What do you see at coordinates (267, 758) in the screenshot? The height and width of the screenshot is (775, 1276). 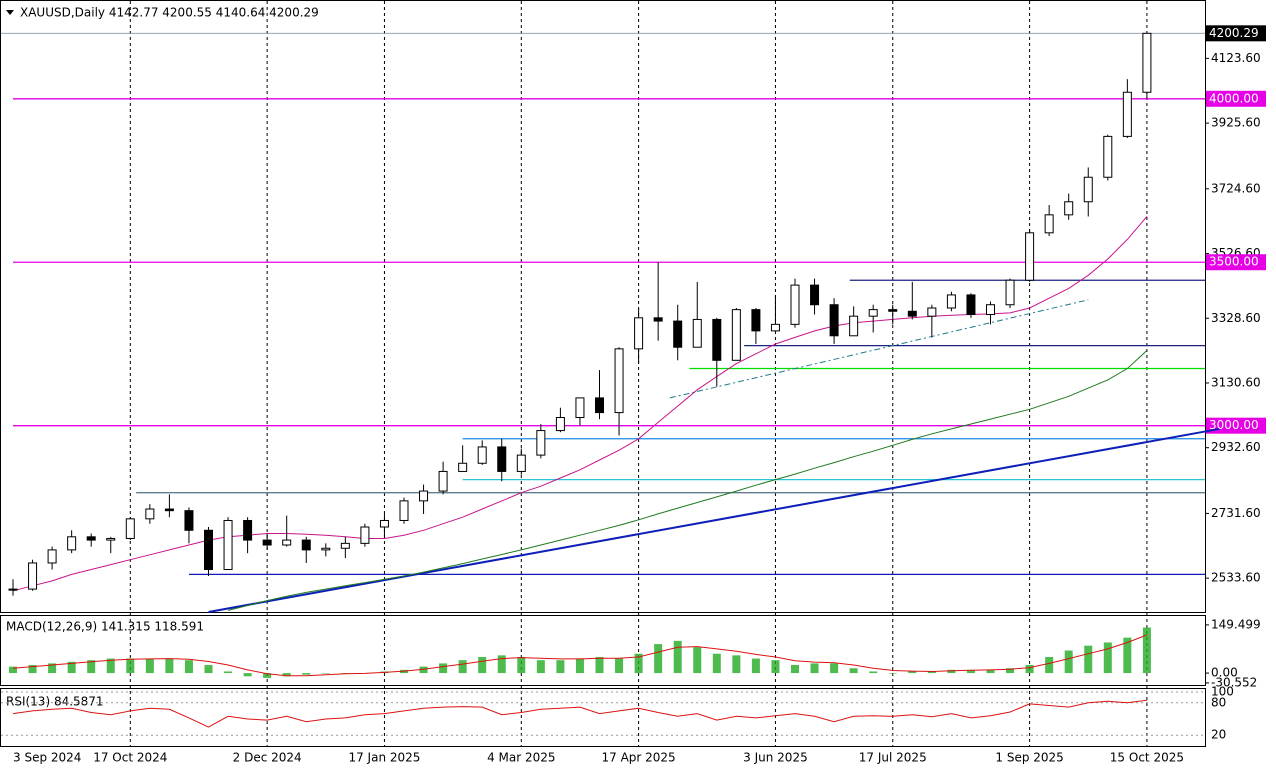 I see `x-tick-label: 2 Dec 2024` at bounding box center [267, 758].